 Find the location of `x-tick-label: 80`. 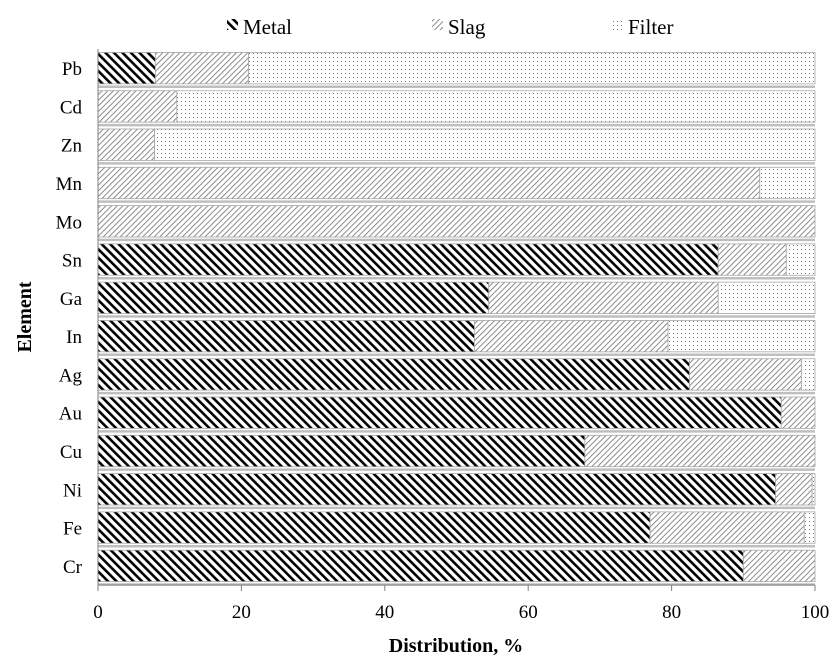

x-tick-label: 80 is located at coordinates (671, 612).